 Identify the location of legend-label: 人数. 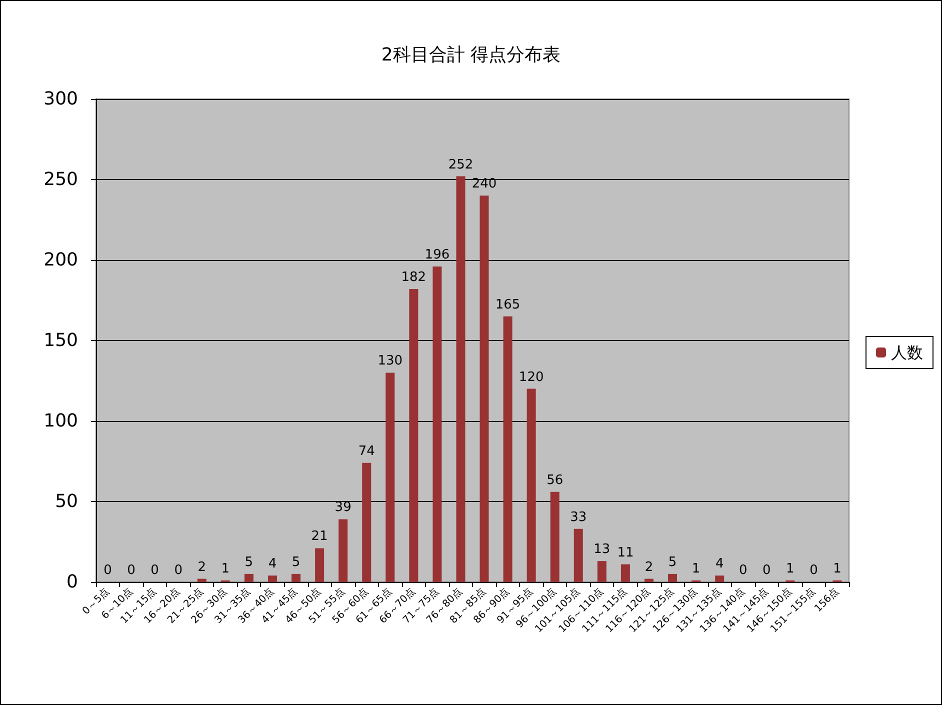
(907, 352).